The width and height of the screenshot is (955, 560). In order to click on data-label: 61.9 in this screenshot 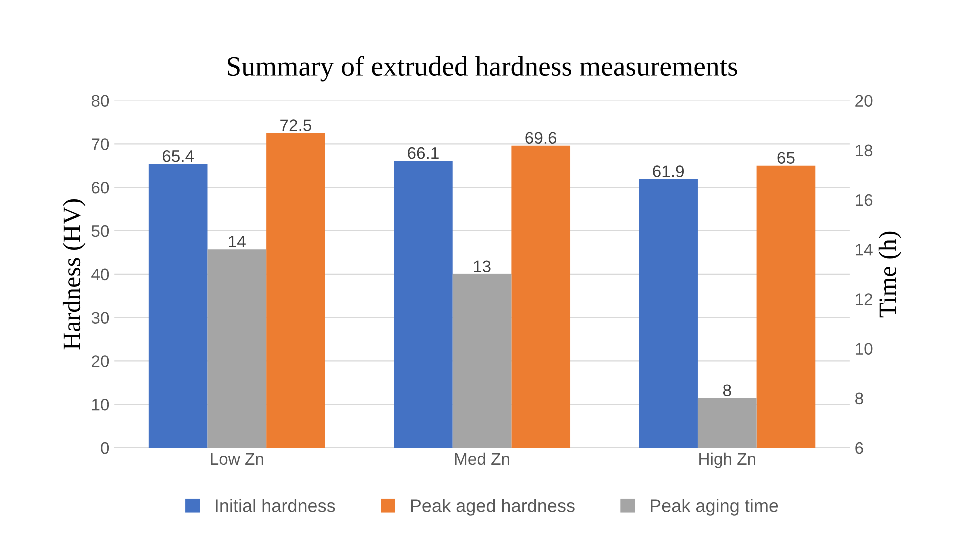, I will do `click(668, 172)`.